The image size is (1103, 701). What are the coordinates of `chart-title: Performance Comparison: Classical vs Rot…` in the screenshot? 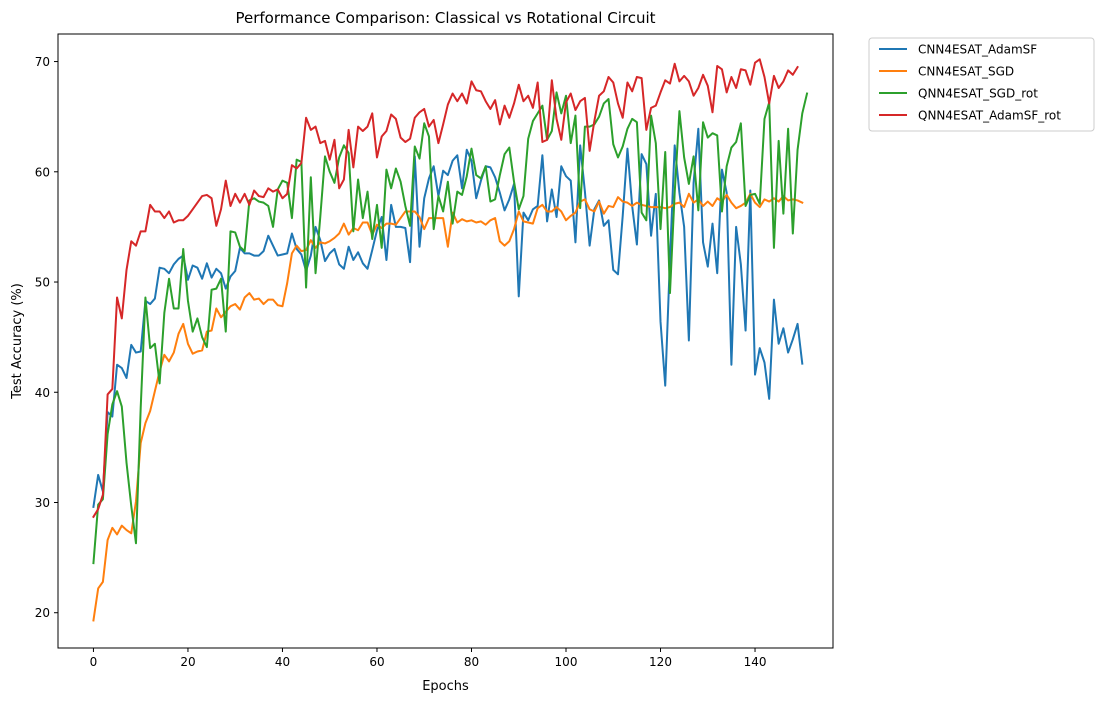 It's located at (445, 18).